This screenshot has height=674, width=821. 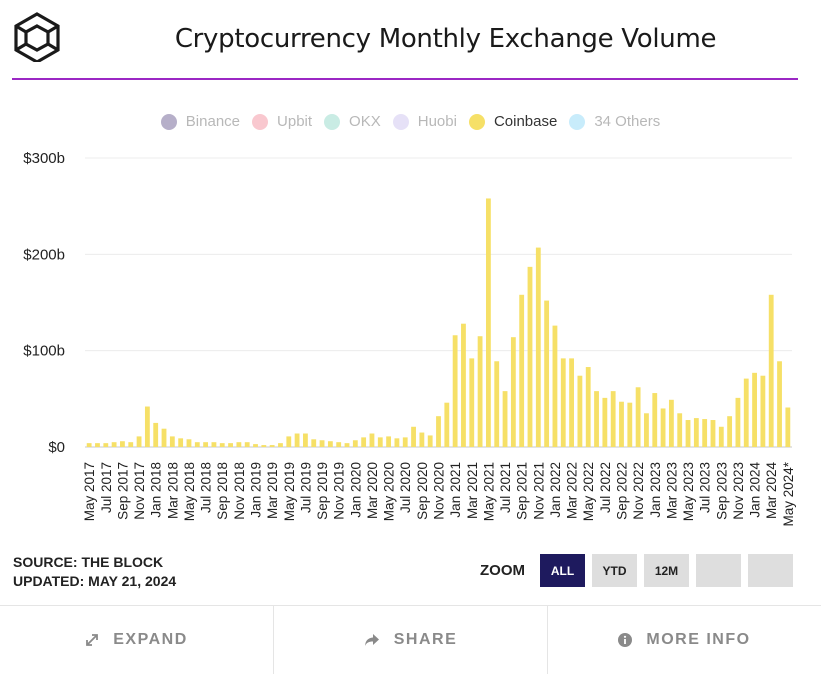 I want to click on x-tick-label: Nov 2017, so click(x=139, y=491).